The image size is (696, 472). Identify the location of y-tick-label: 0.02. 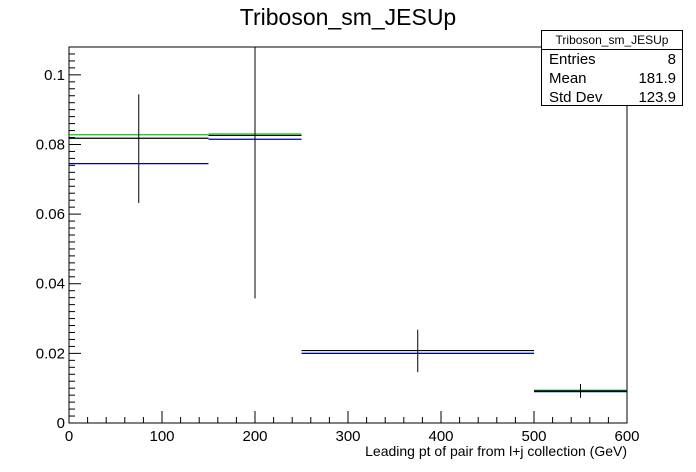
(50, 353).